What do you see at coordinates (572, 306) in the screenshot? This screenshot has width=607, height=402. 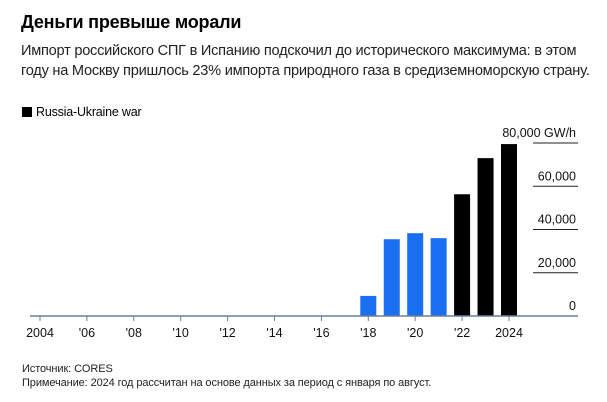 I see `y-tick-label: 0` at bounding box center [572, 306].